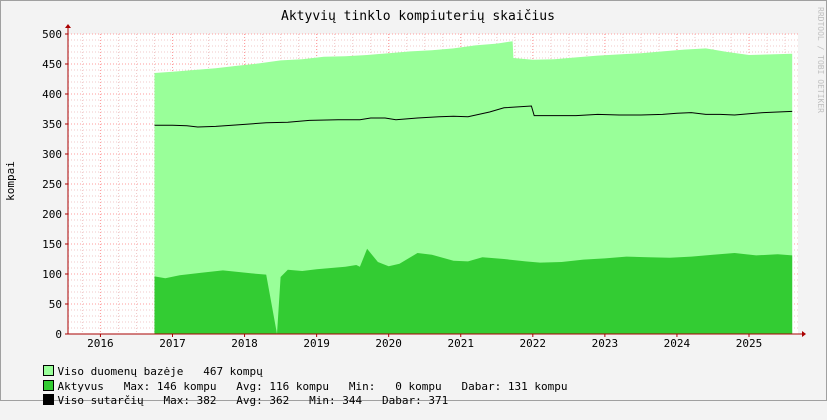  Describe the element at coordinates (424, 343) in the screenshot. I see `x-tick-labels: 2016 2017 2018 2019 2020 2021 2022 2023 2024 2025` at that location.